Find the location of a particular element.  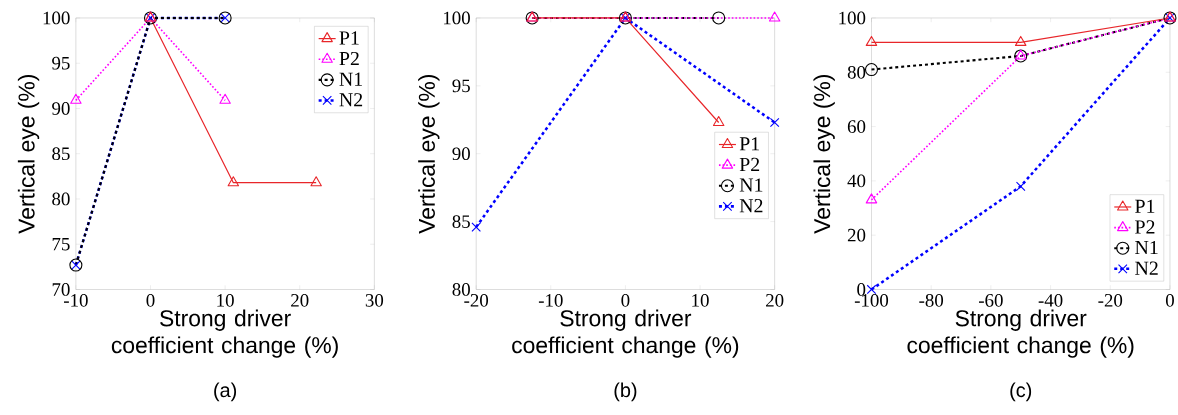

y-tick-label: 40 is located at coordinates (856, 181).